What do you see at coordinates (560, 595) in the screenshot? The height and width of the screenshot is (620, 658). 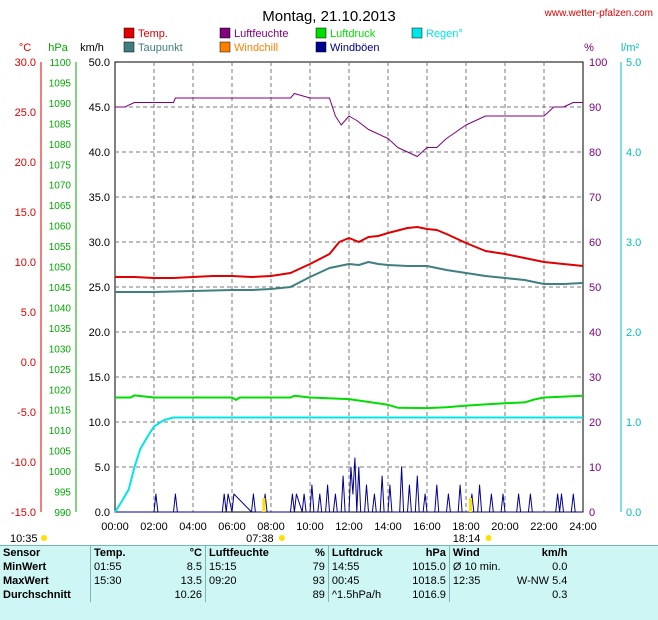 I see `stats-wind-value: 0.3` at bounding box center [560, 595].